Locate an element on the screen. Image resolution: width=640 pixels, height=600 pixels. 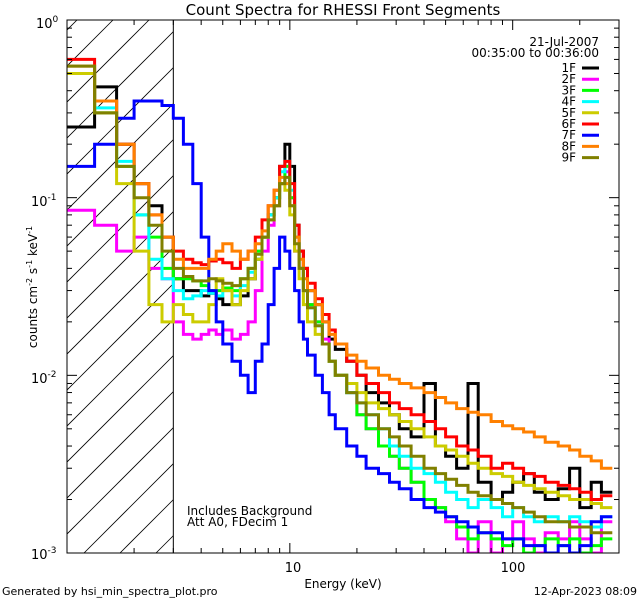
footer-generated-by: Generated by hsi_min_spectra_plot.pro is located at coordinates (110, 591).